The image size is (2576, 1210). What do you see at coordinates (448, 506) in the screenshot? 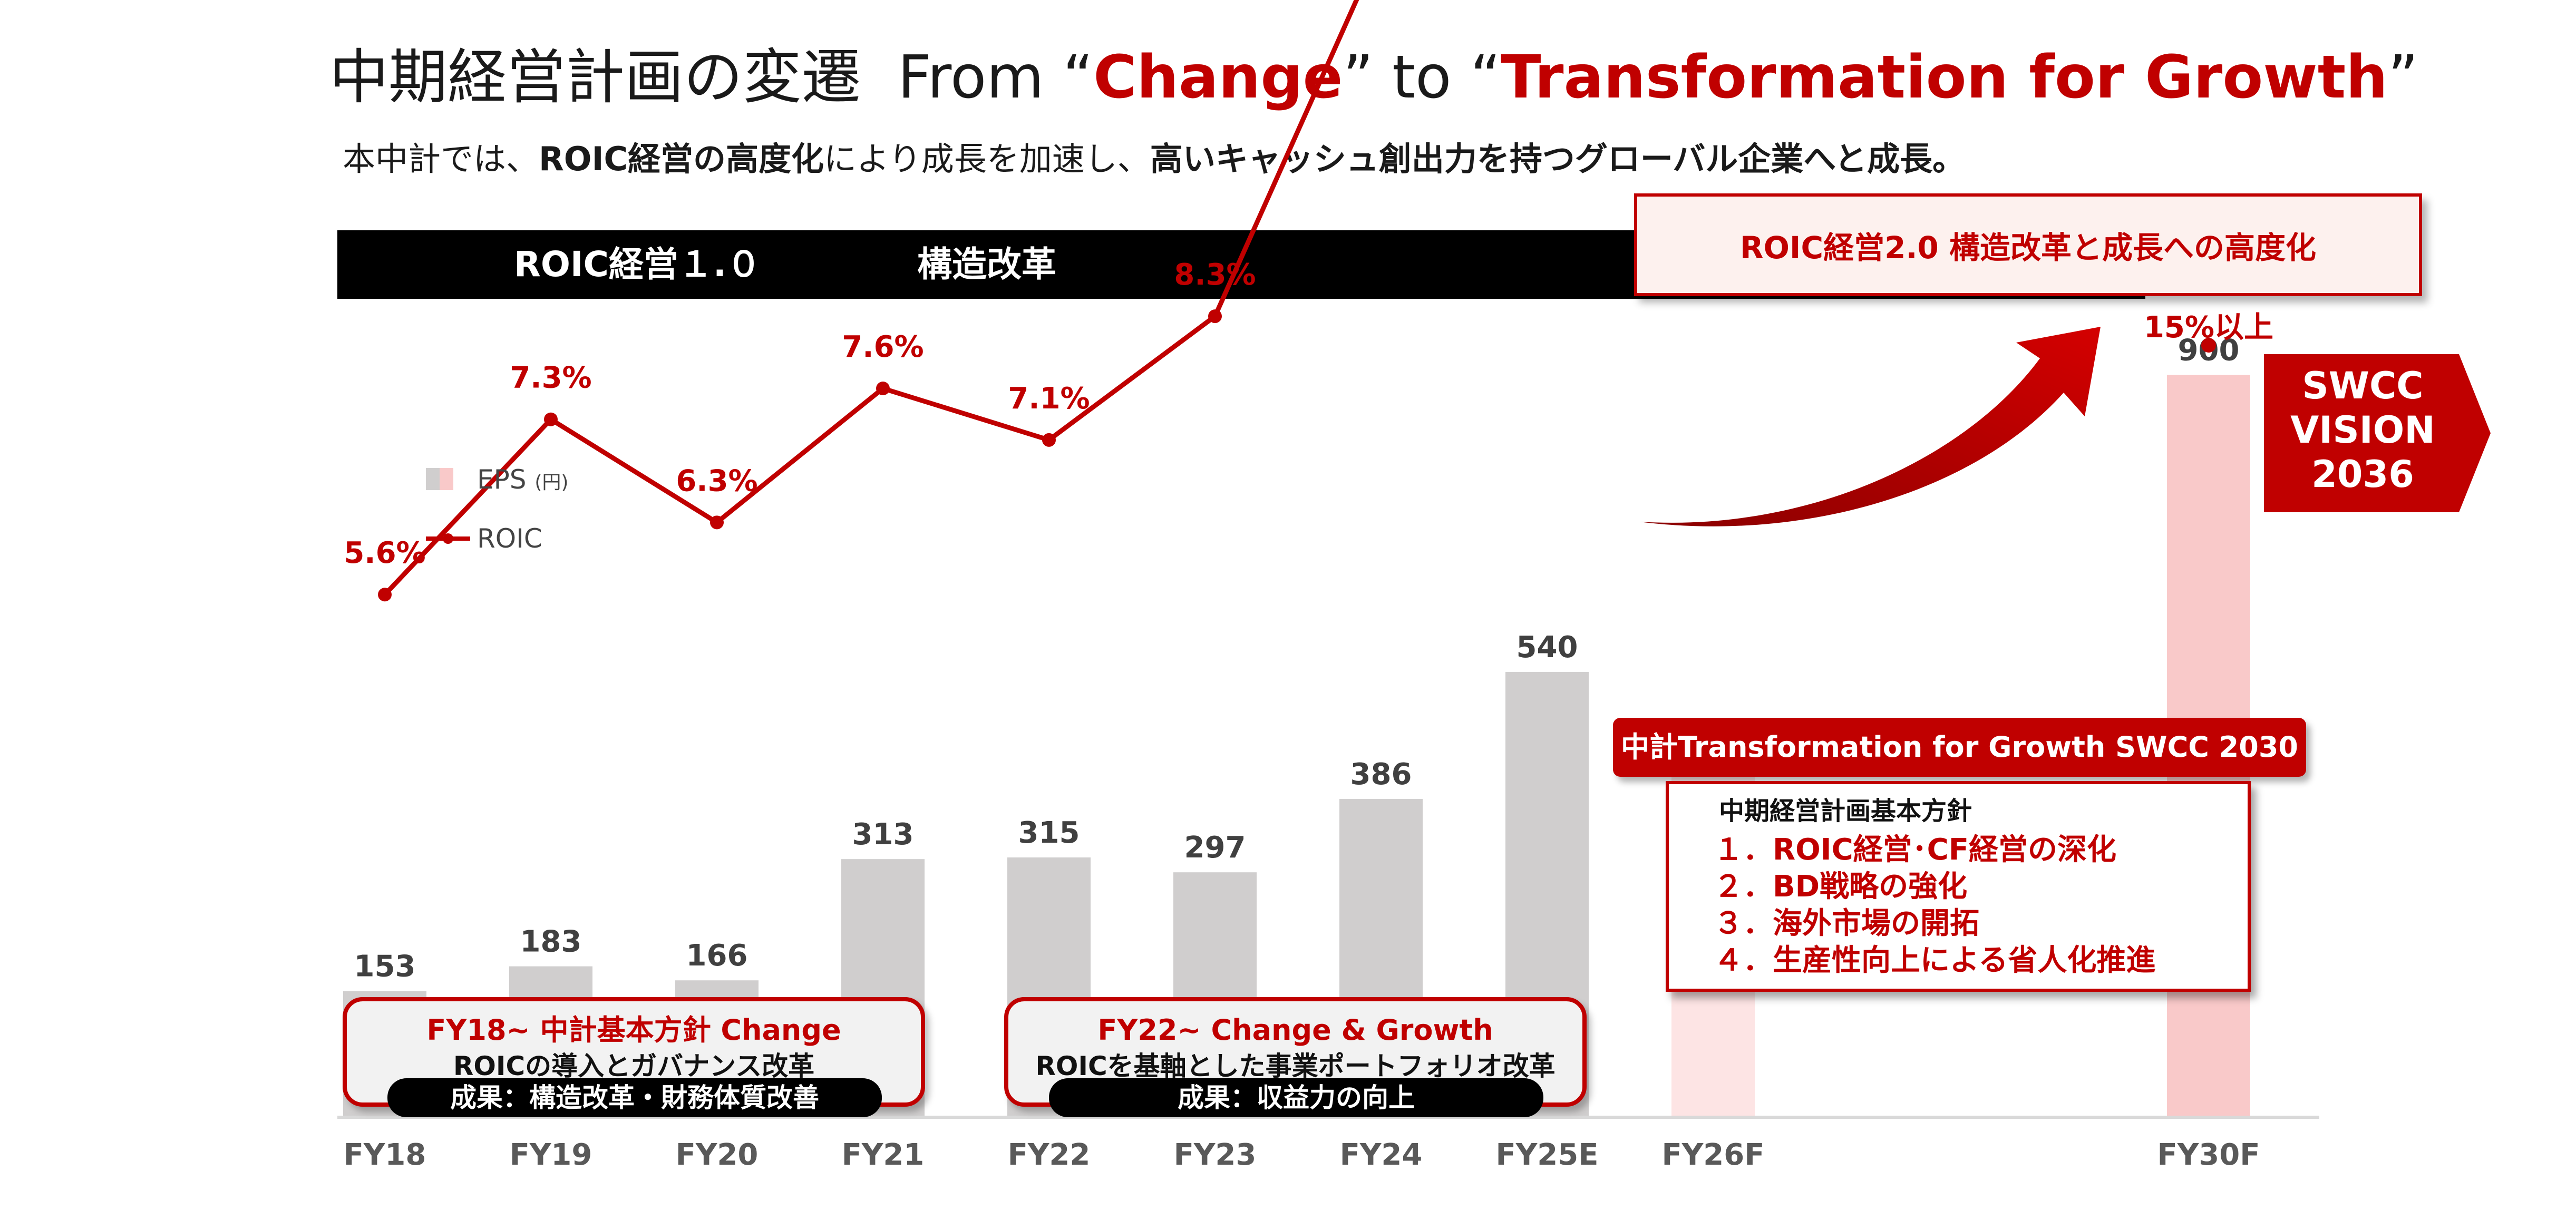
I see `legend` at bounding box center [448, 506].